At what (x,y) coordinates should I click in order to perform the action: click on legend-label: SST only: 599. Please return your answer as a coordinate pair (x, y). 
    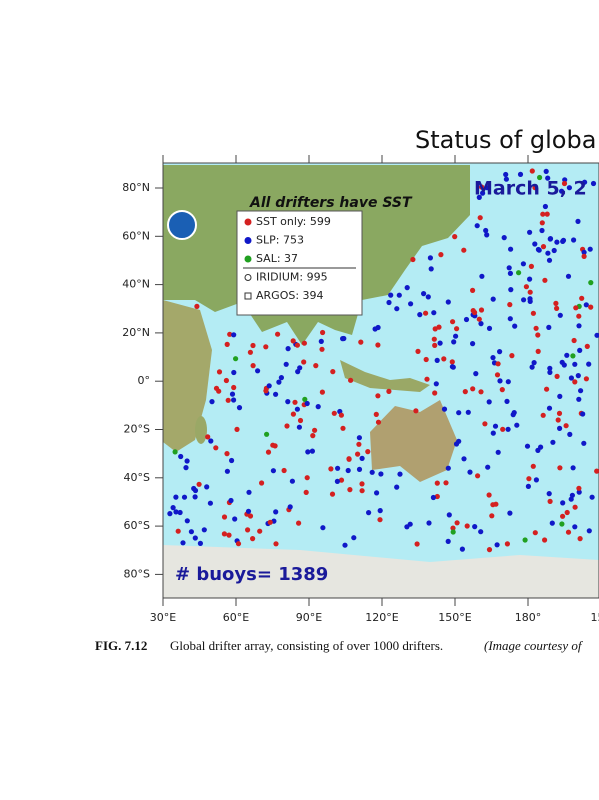
    Looking at the image, I should click on (293, 221).